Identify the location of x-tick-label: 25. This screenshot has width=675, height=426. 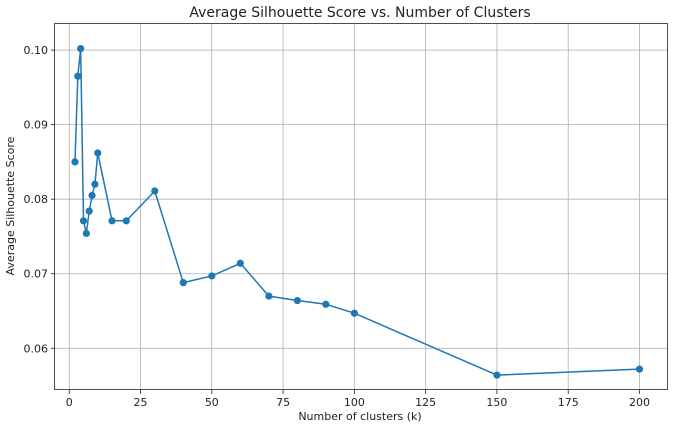
(141, 402).